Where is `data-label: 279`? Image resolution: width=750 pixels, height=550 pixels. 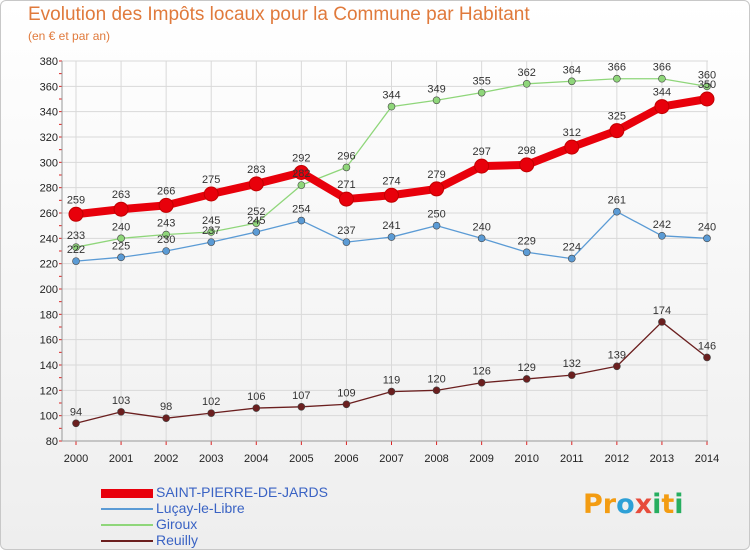
data-label: 279 is located at coordinates (436, 175).